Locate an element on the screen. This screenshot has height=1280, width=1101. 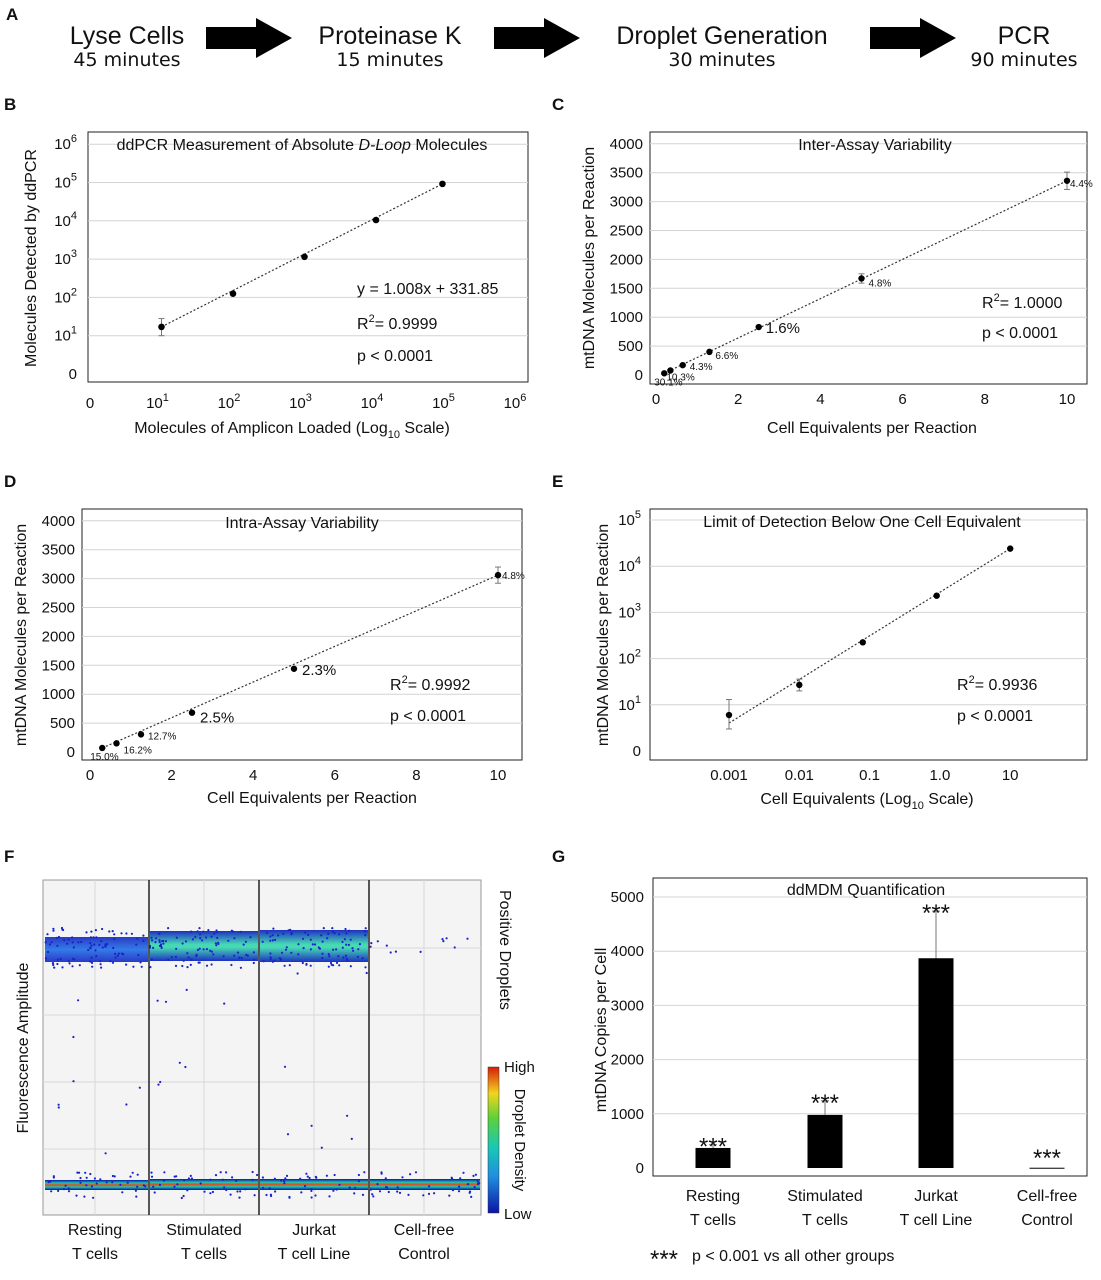
x-tick-label: 6 is located at coordinates (902, 399).